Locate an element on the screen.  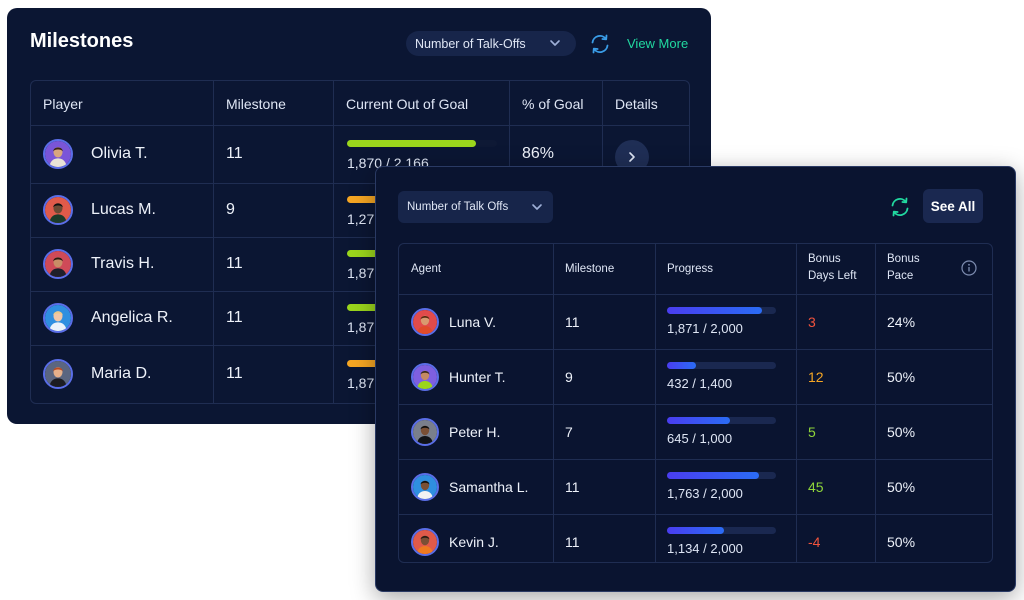
table-row: Samantha L. 11 1,763 / 2,000 45 50% is located at coordinates (695, 487).